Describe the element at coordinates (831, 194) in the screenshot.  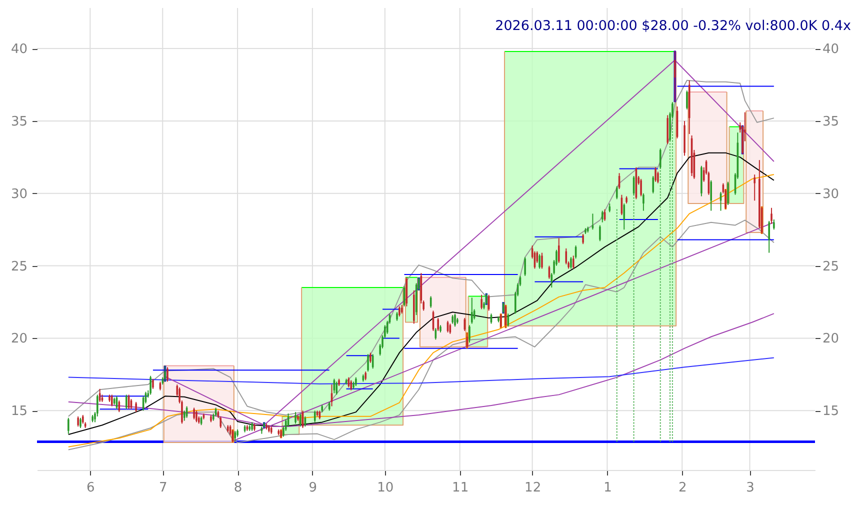
I see `y2-tick-label: 30` at that location.